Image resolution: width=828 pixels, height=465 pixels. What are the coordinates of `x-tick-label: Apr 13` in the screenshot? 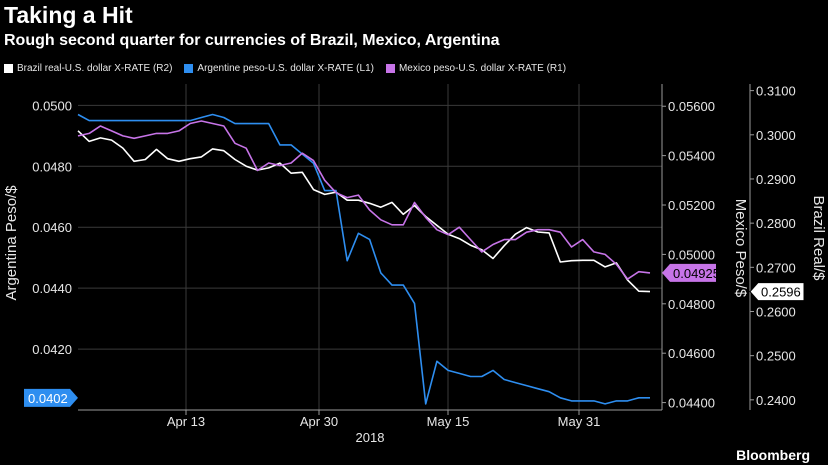 It's located at (186, 421).